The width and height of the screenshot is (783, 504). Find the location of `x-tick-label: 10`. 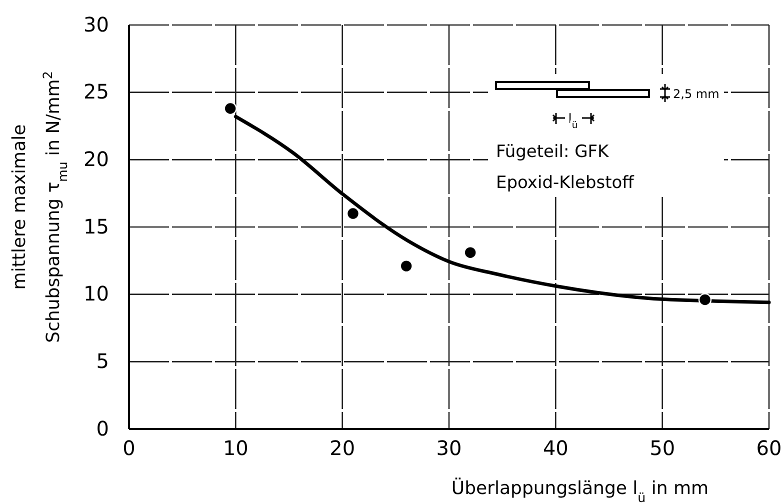

x-tick-label: 10 is located at coordinates (235, 448).